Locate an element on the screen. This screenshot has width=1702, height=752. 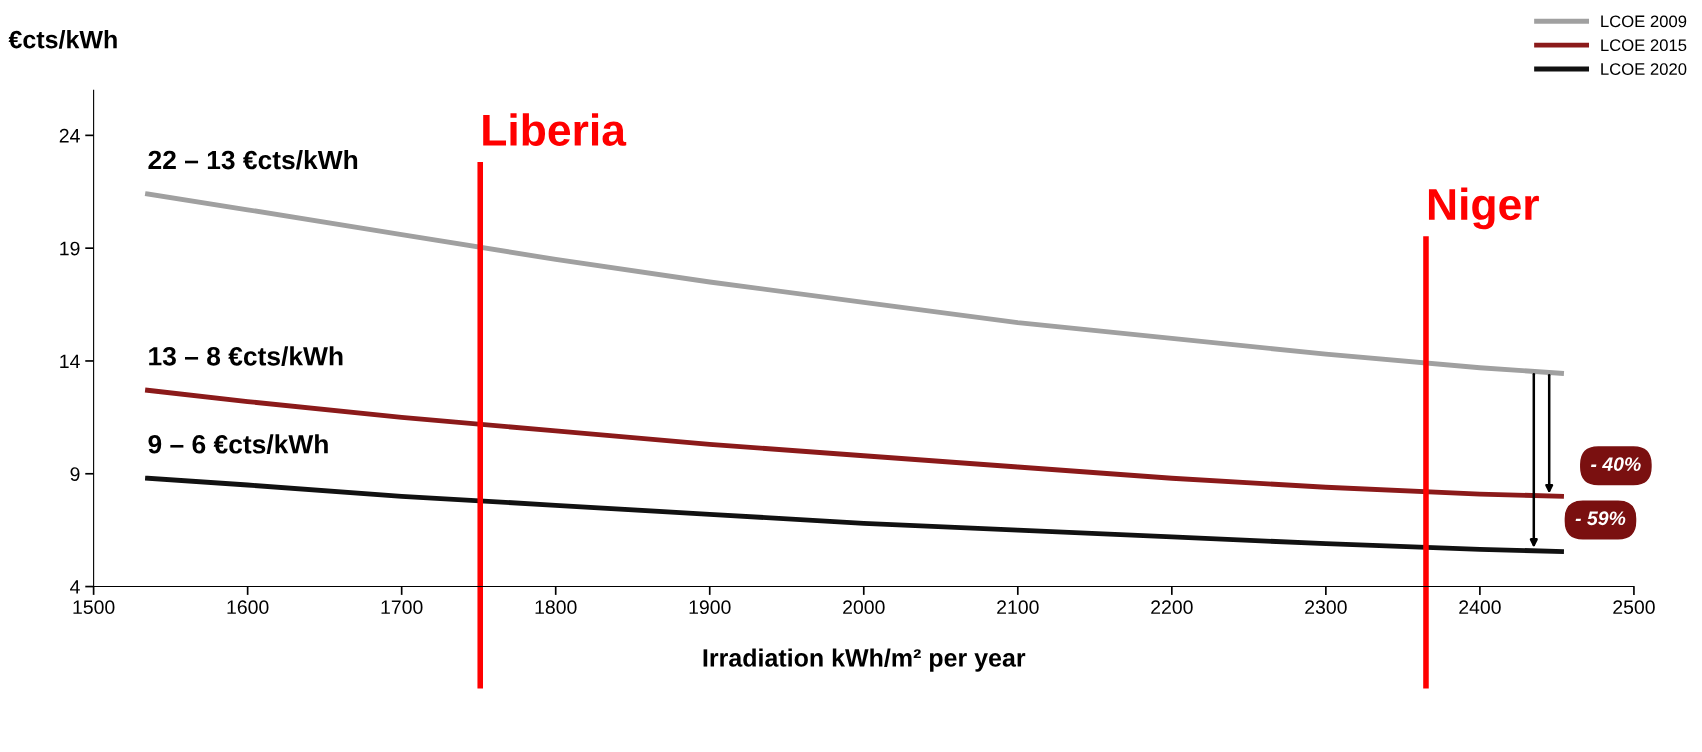
y-tick-label: 9 is located at coordinates (75, 474).